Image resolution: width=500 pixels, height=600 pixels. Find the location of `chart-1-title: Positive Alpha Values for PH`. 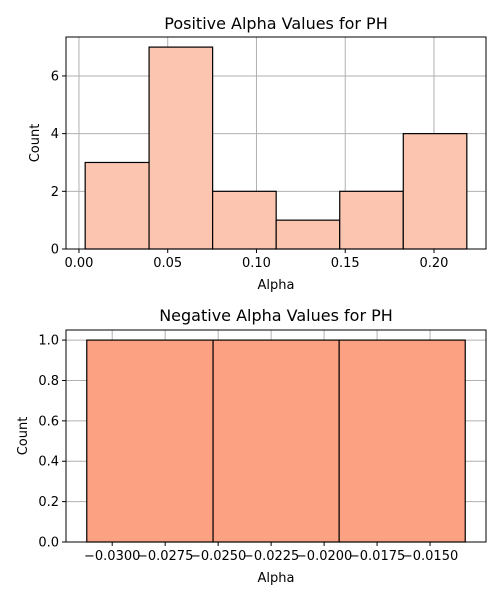

chart-1-title: Positive Alpha Values for PH is located at coordinates (275, 23).